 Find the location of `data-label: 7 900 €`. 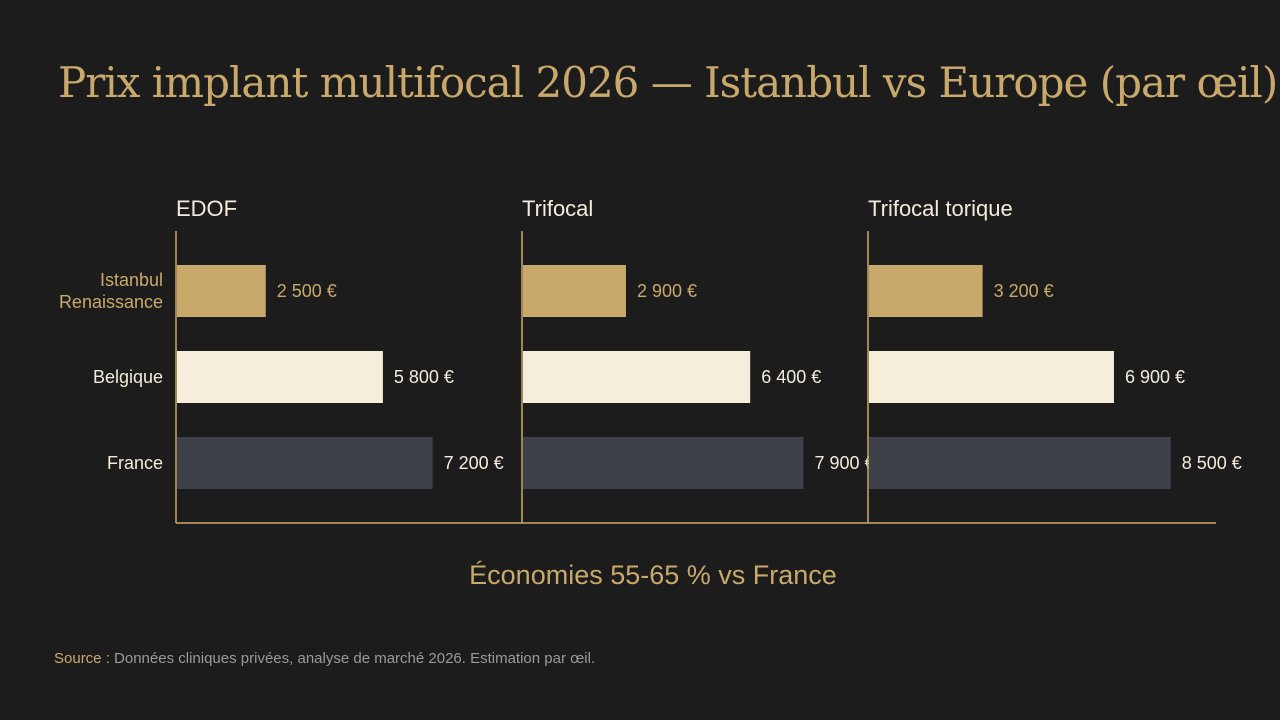

data-label: 7 900 € is located at coordinates (844, 463).